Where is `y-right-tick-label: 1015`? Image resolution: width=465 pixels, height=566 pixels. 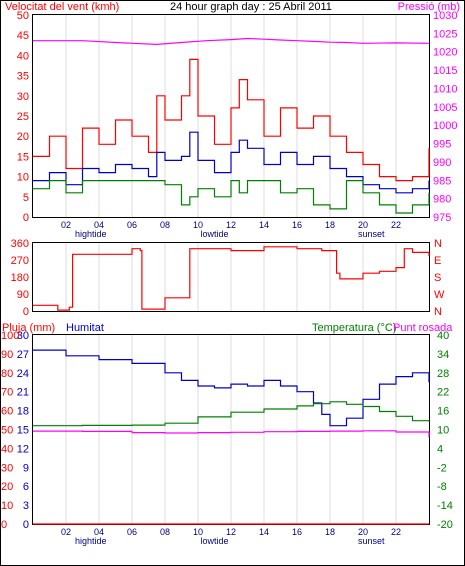
y-right-tick-label: 1015 is located at coordinates (445, 71).